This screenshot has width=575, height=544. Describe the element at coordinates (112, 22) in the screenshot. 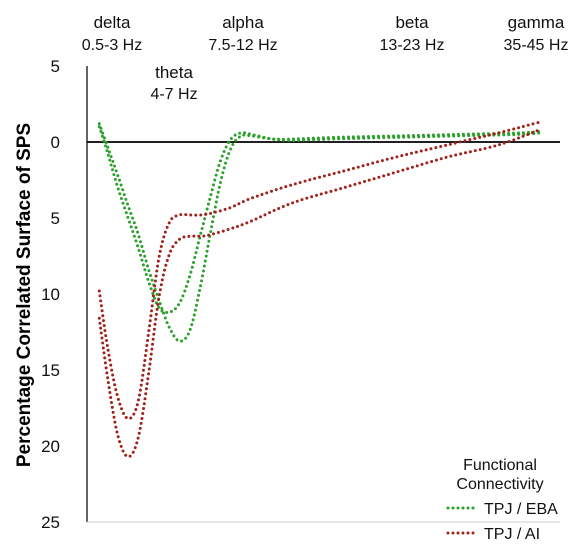

I see `band-delta-name: delta` at that location.